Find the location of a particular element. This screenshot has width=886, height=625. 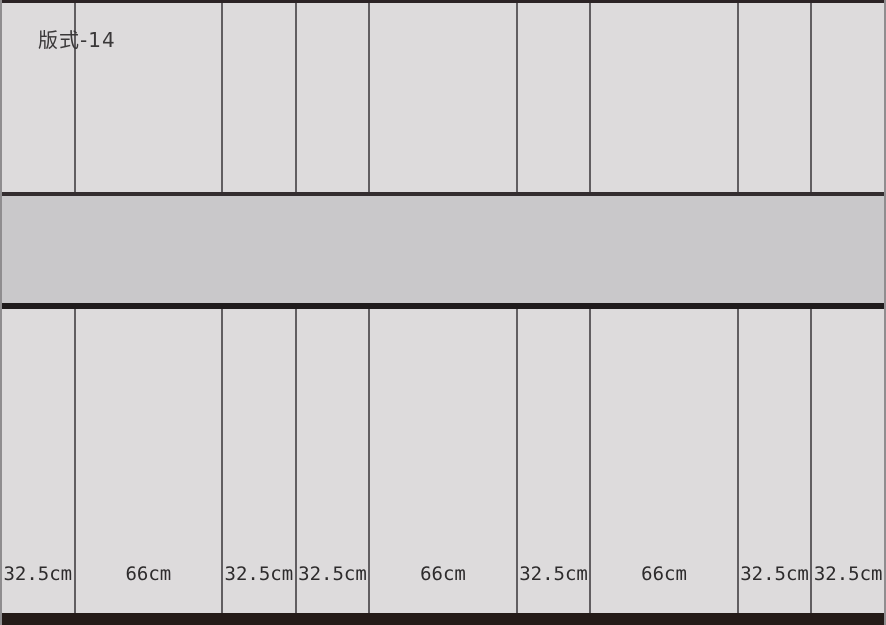

diagram-title: 版式-14 is located at coordinates (77, 40).